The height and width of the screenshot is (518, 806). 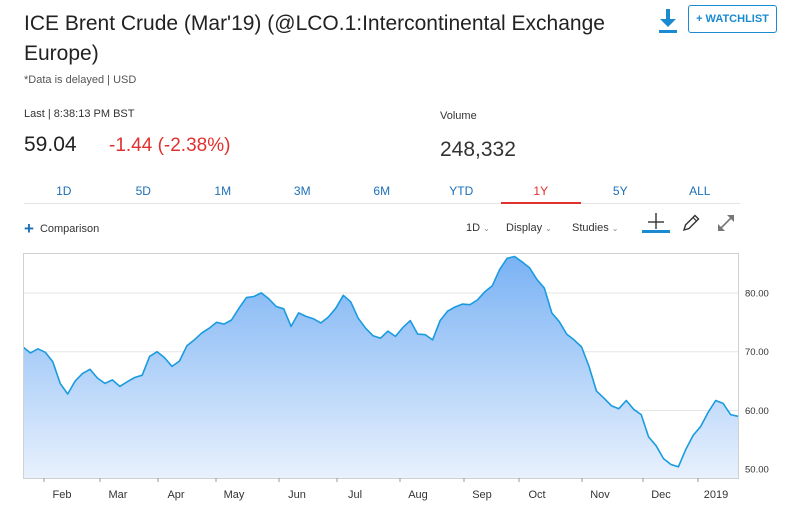 What do you see at coordinates (302, 191) in the screenshot?
I see `tab-3m: 3M` at bounding box center [302, 191].